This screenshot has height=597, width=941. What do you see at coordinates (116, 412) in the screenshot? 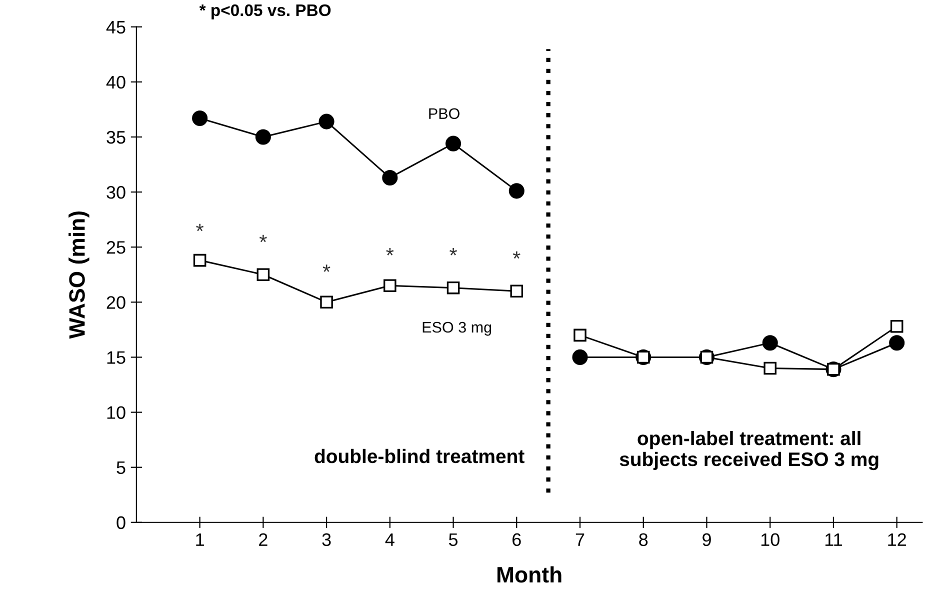
I see `y-tick-label: 10` at bounding box center [116, 412].